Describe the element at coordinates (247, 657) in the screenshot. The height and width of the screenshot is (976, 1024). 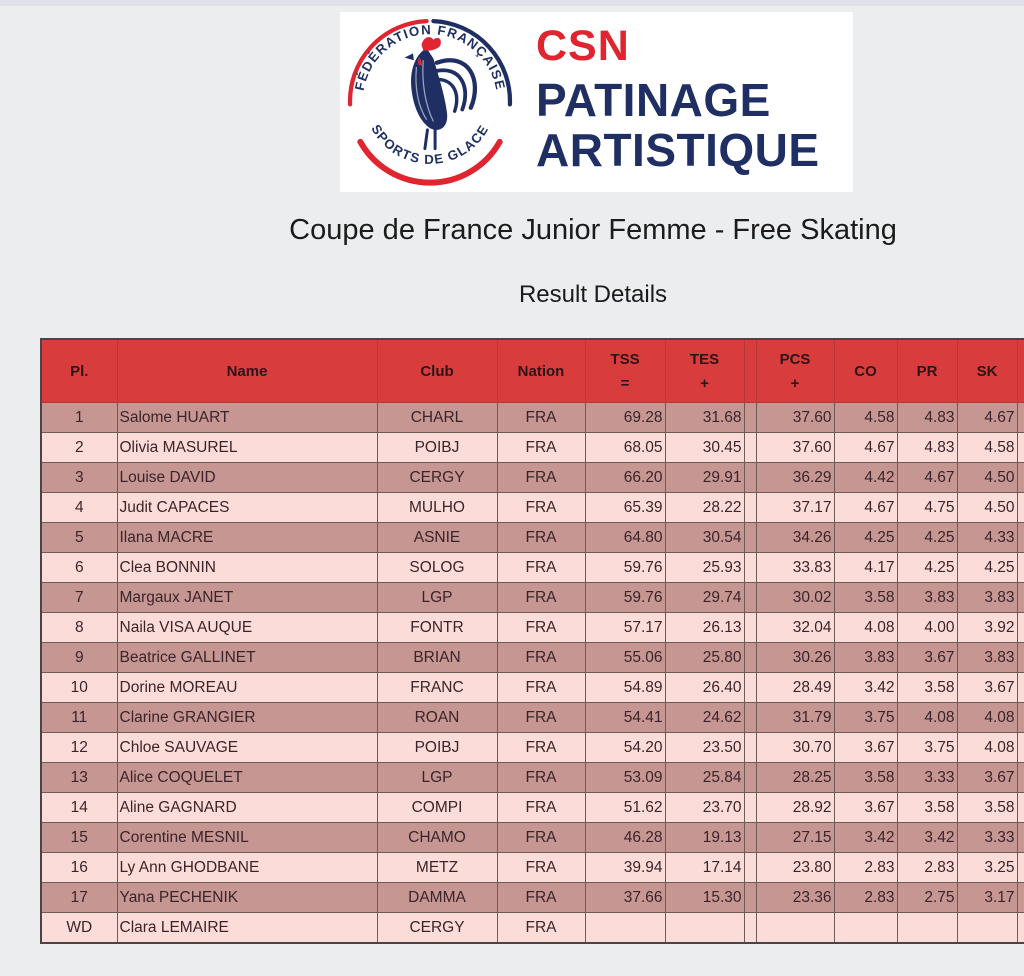
I see `cell-name: Beatrice GALLINET` at that location.